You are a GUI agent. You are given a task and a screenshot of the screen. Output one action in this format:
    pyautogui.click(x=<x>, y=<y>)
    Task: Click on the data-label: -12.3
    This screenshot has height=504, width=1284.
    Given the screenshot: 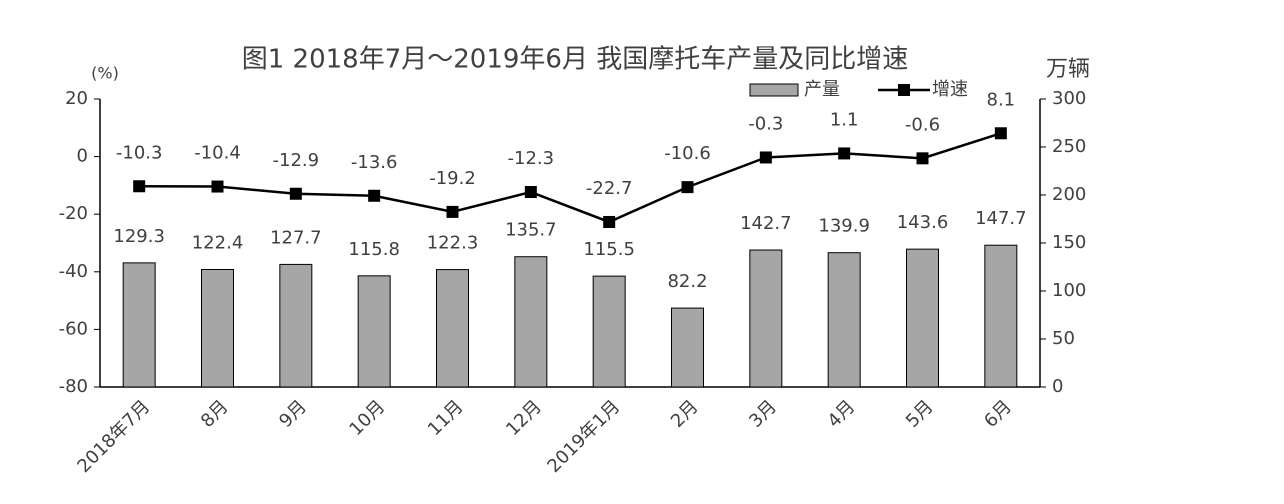 What is the action you would take?
    pyautogui.click(x=531, y=158)
    